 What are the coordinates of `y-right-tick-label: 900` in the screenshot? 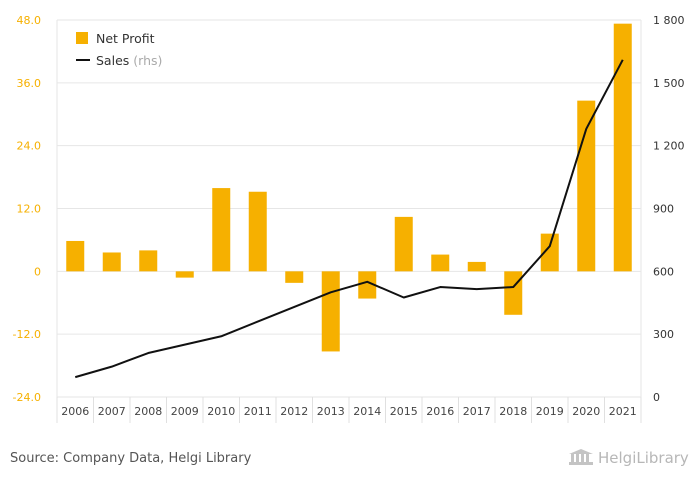 It's located at (663, 209).